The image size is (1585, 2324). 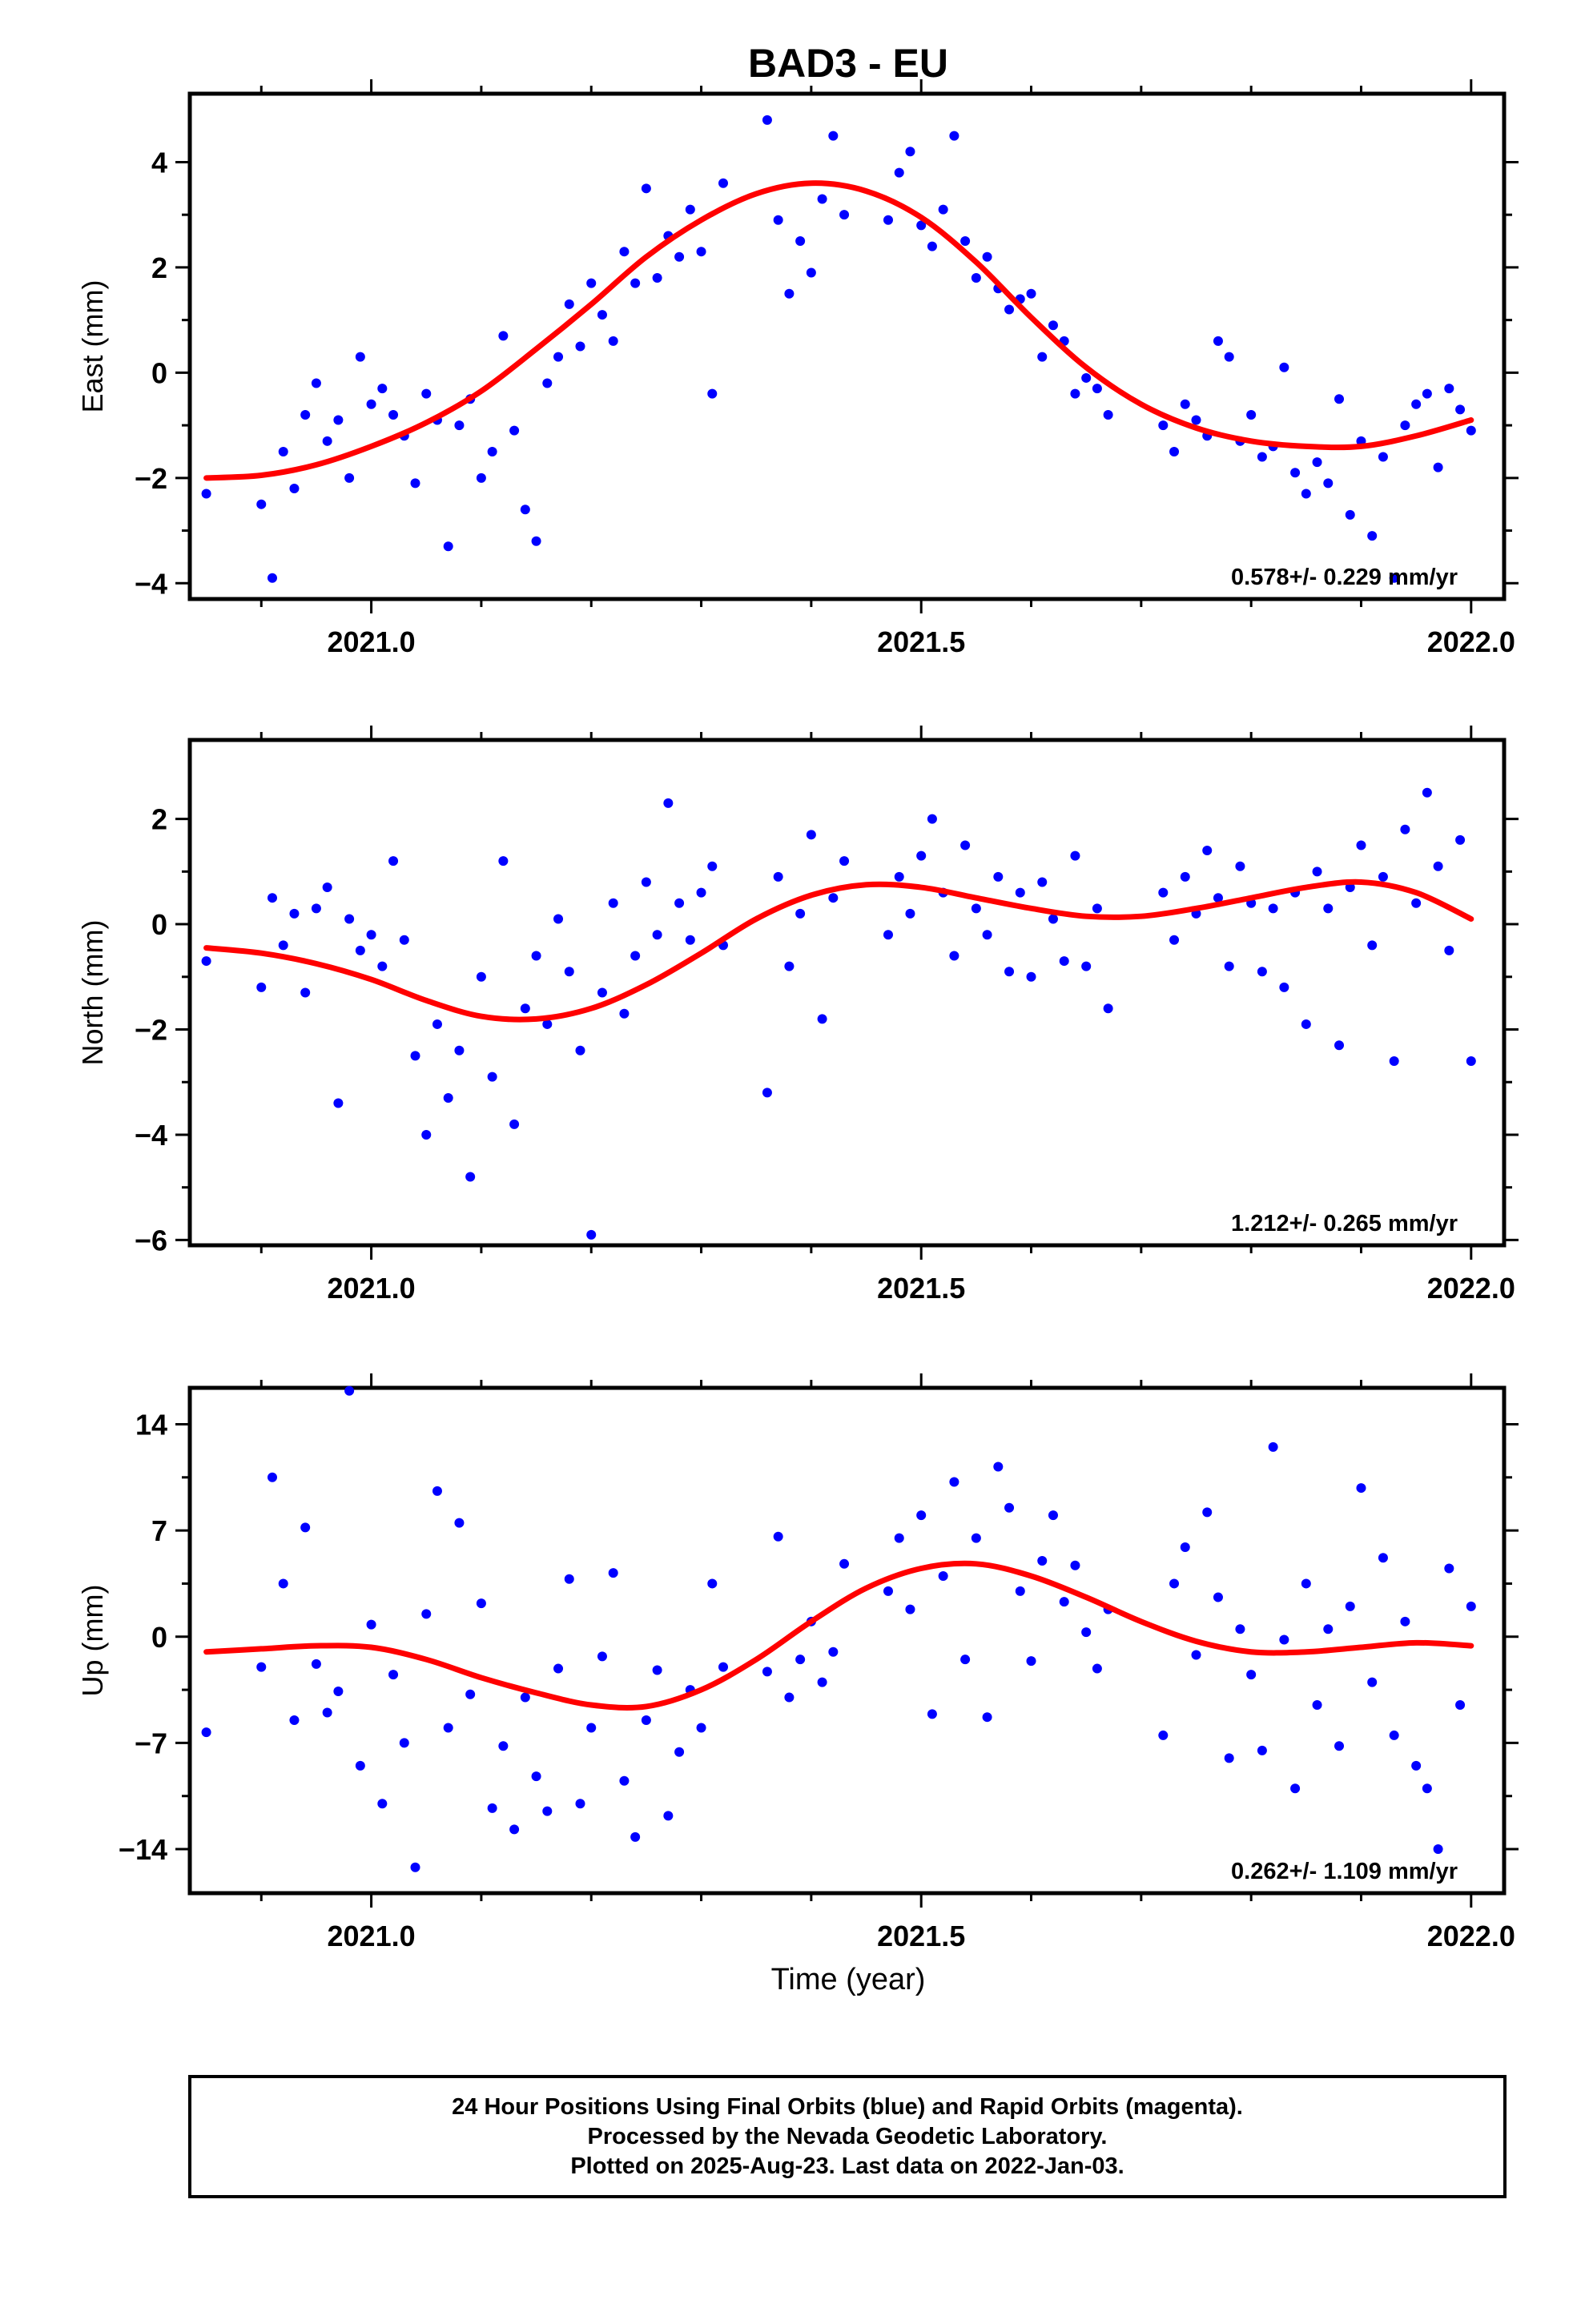 I want to click on up-y-tick-label: 7, so click(x=159, y=1530).